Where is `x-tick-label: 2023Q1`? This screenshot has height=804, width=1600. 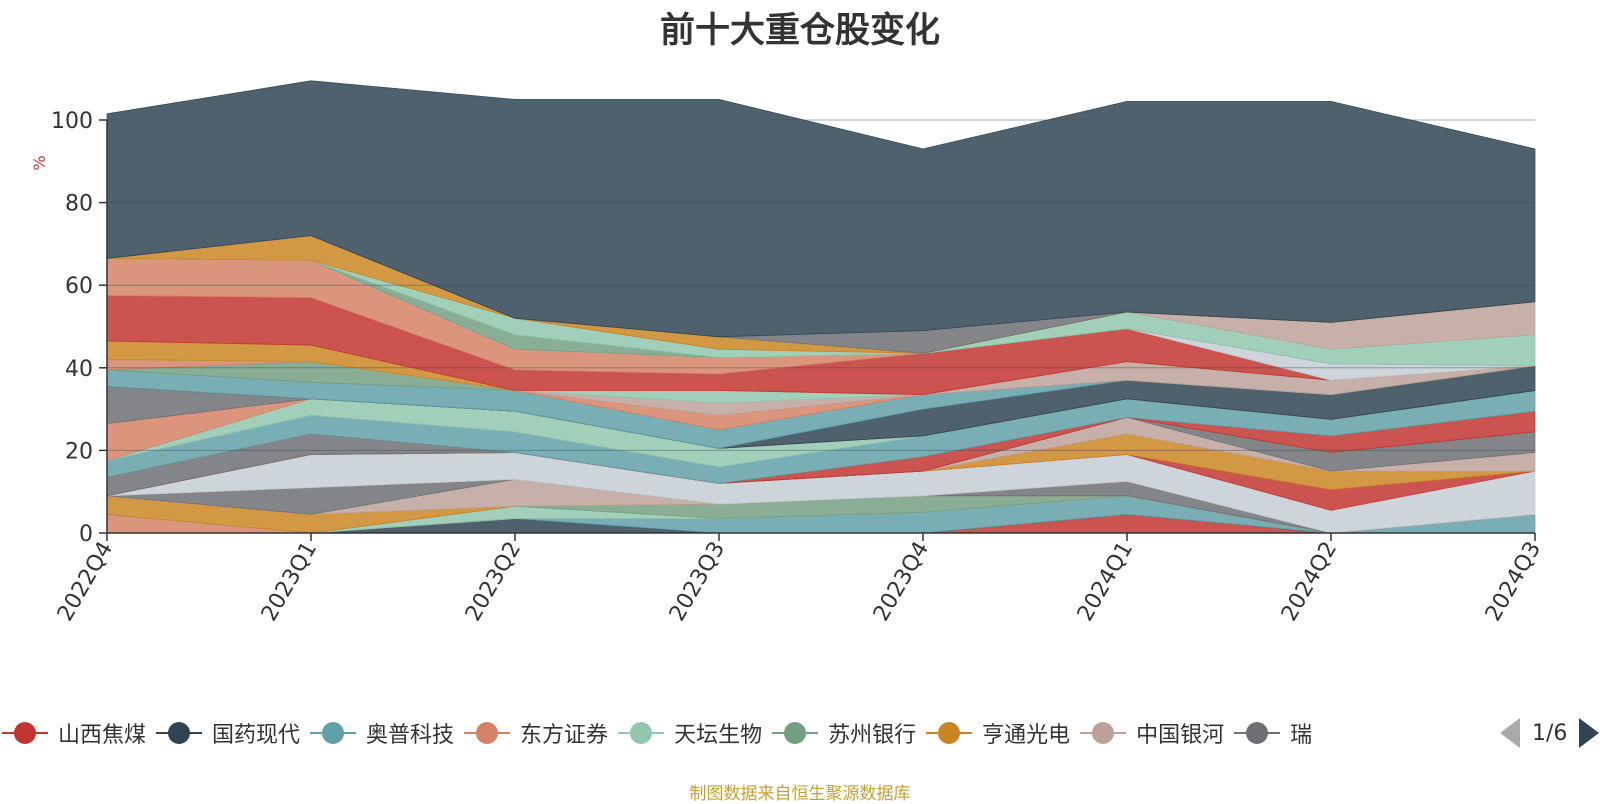
x-tick-label: 2023Q1 is located at coordinates (289, 582).